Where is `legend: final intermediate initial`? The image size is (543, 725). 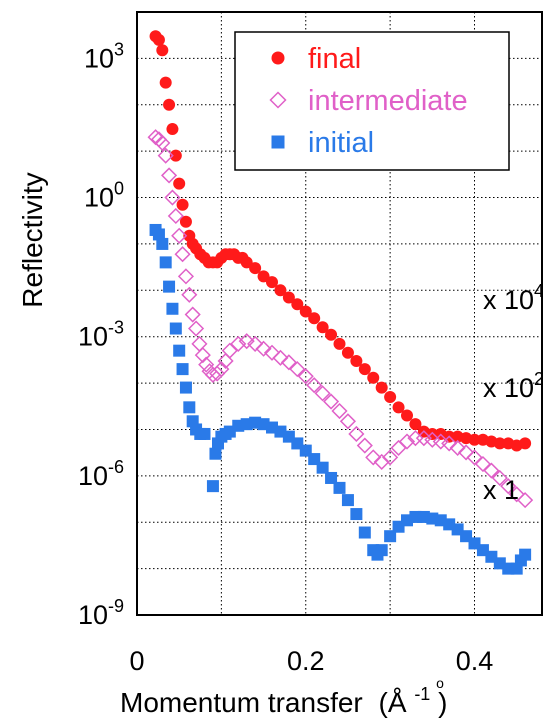 legend: final intermediate initial is located at coordinates (372, 101).